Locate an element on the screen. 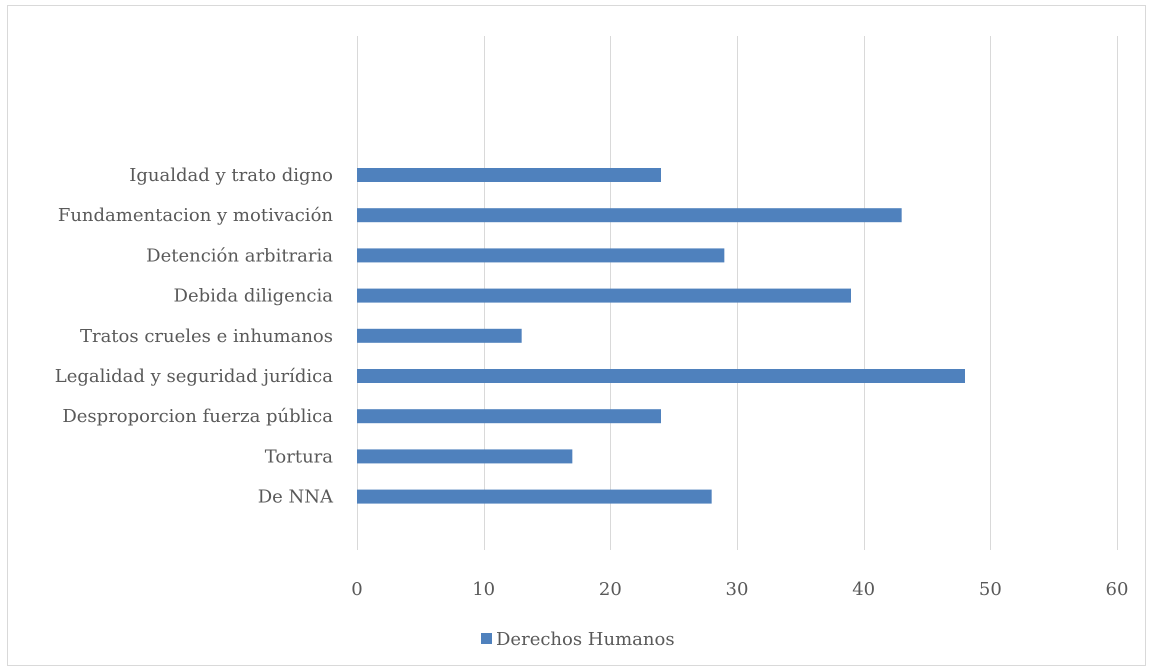 The width and height of the screenshot is (1154, 672). x-tick-label: 50 is located at coordinates (990, 589).